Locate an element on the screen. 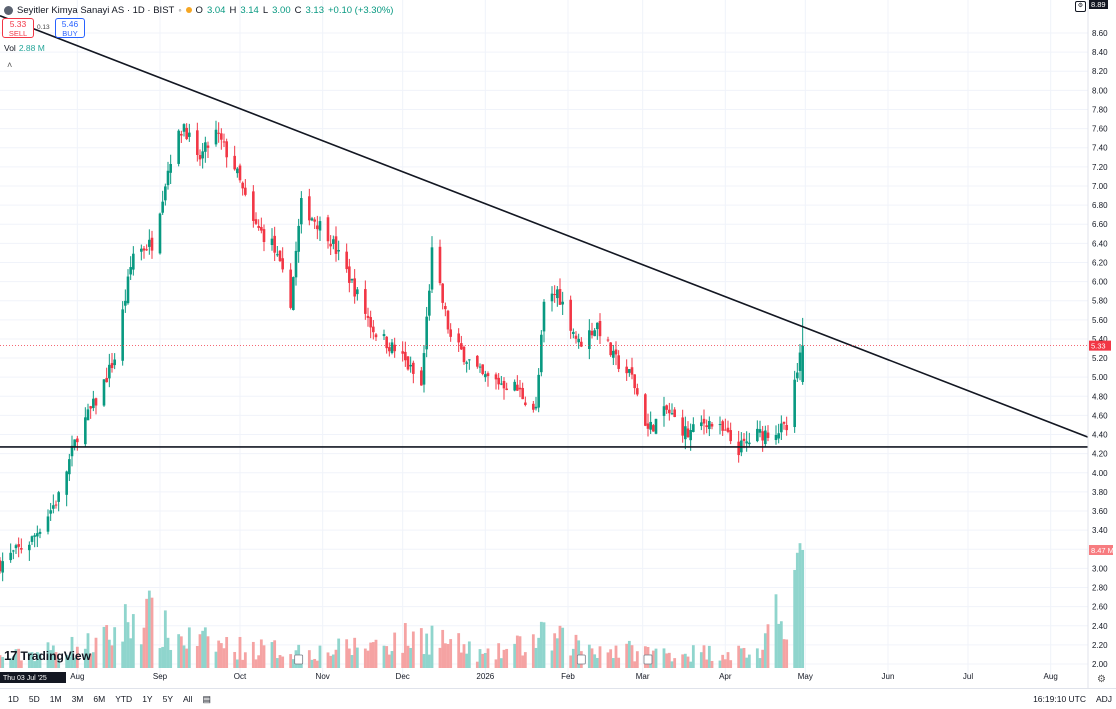  axis-settings-icon: ⚙ is located at coordinates (1080, 6).